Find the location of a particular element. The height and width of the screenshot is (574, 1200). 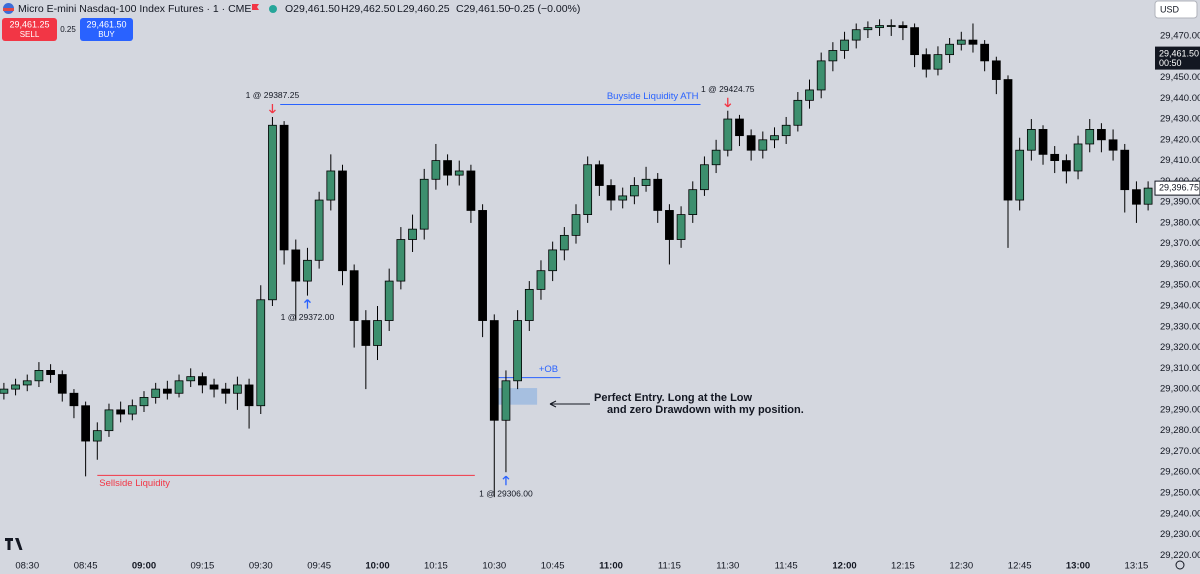

settings-icon is located at coordinates (1180, 565).